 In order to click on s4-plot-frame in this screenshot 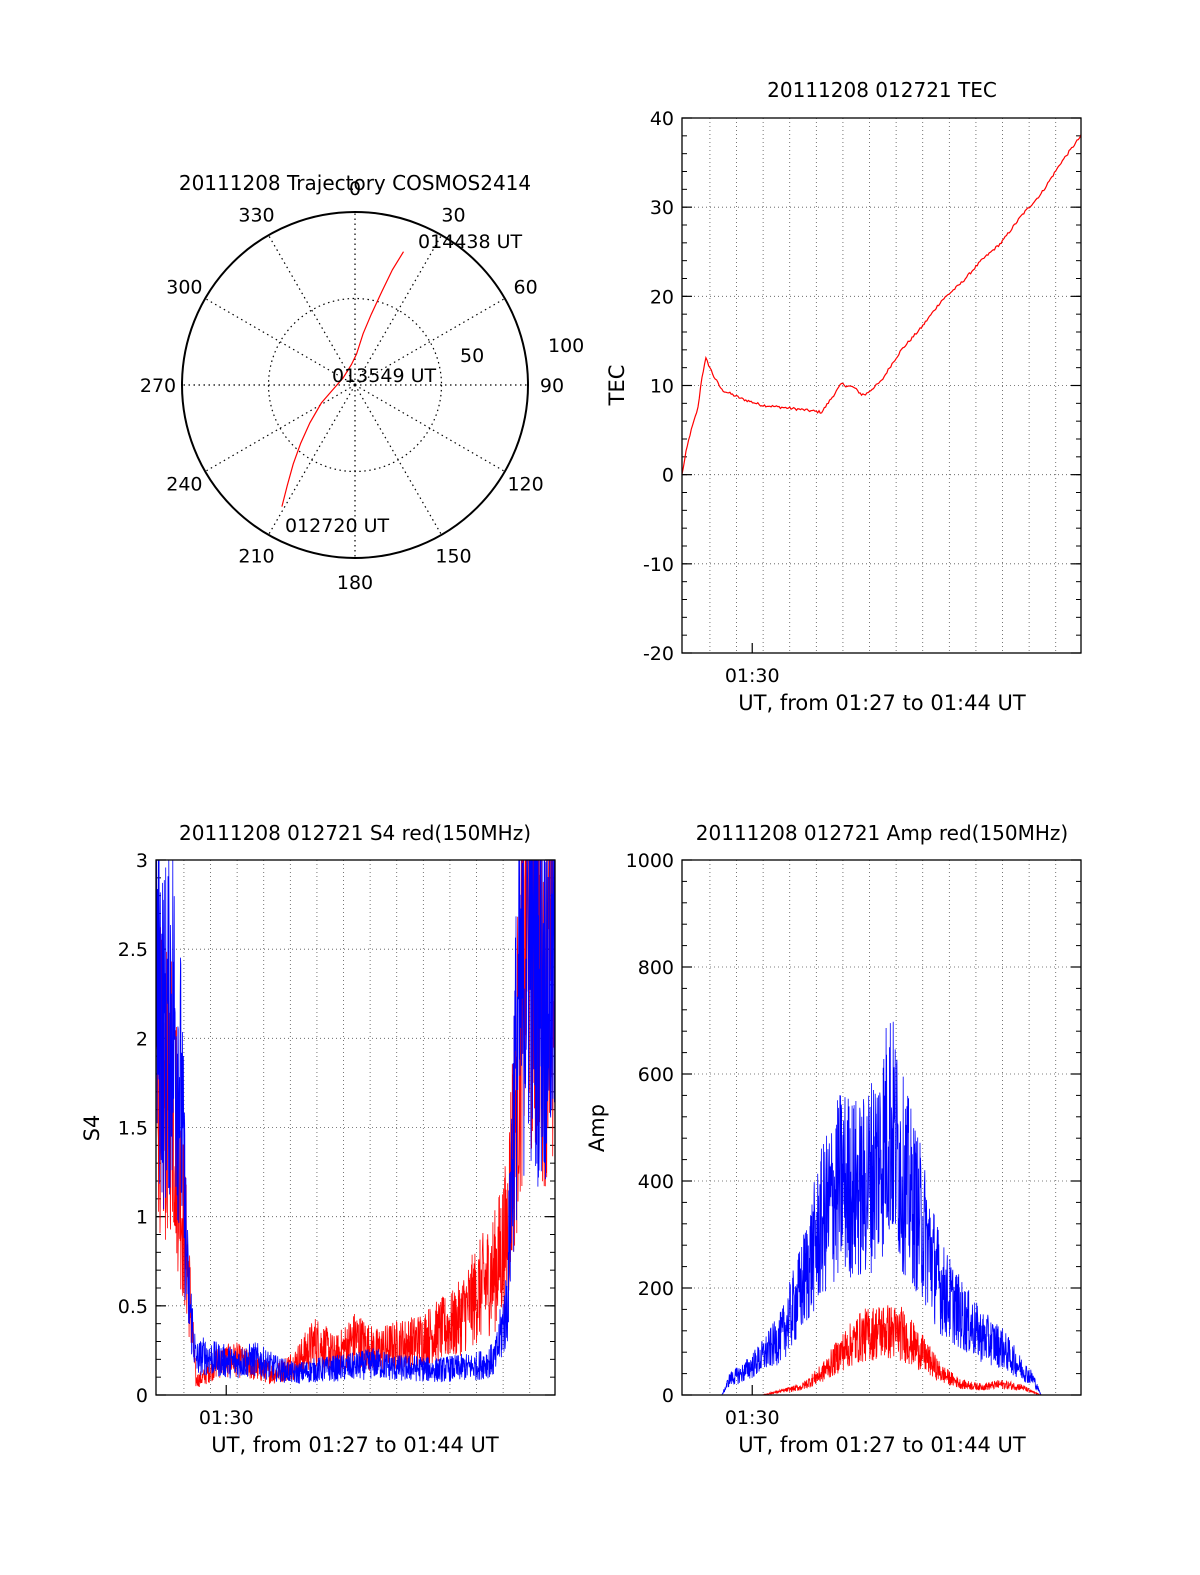, I will do `click(355, 1127)`.